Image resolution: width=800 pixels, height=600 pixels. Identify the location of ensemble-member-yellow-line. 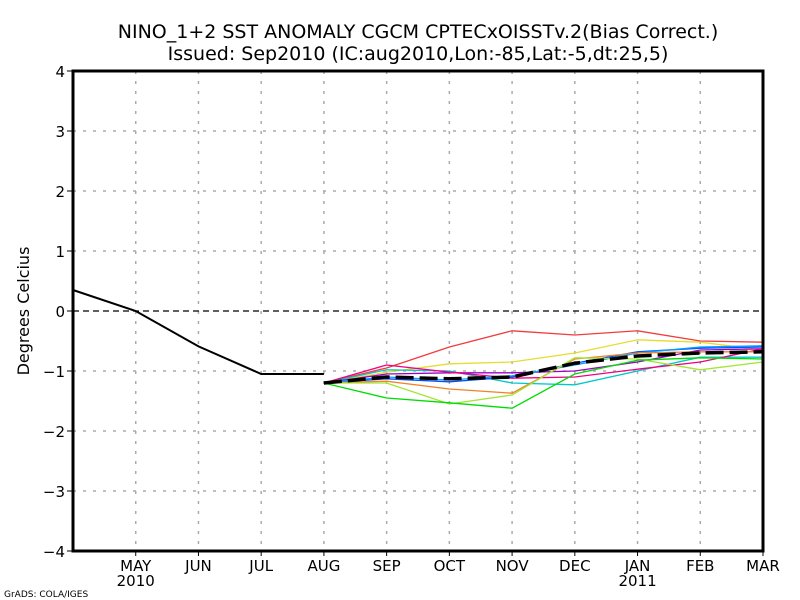
(543, 361).